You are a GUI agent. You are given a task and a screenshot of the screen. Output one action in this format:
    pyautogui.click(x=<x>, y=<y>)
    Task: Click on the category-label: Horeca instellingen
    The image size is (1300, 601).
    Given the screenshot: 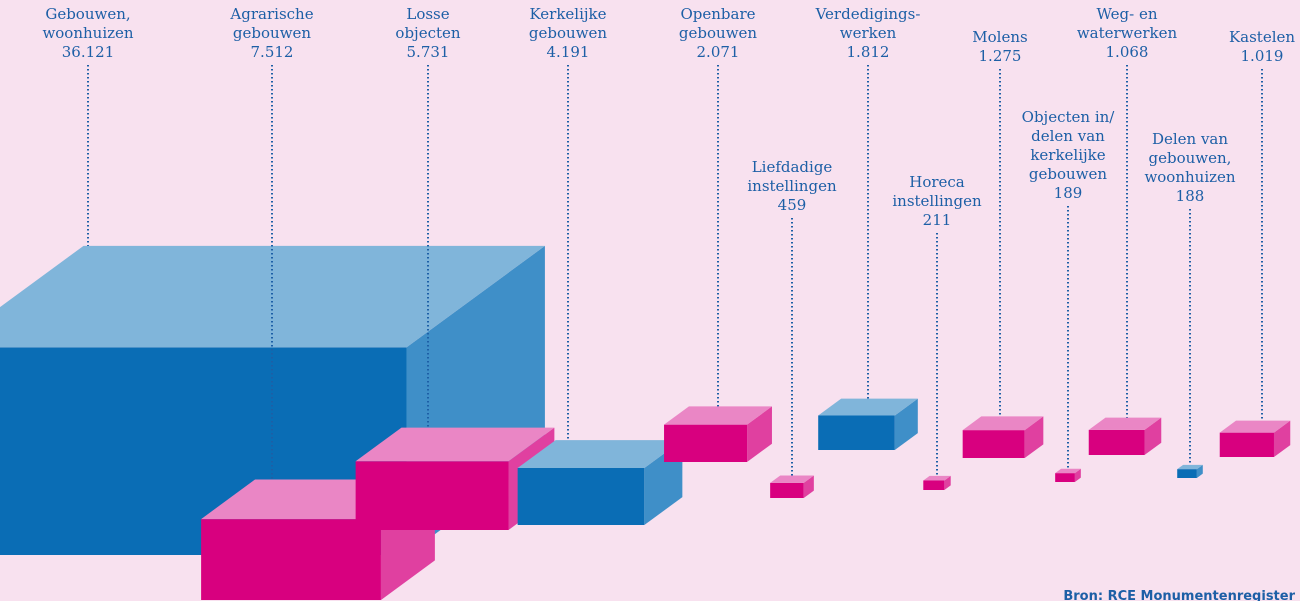 What is the action you would take?
    pyautogui.click(x=937, y=191)
    